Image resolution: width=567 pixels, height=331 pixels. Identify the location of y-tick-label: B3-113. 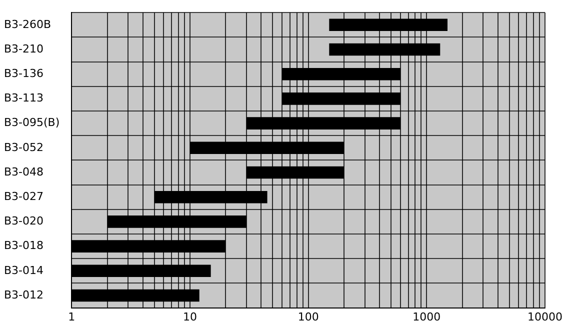
(24, 98).